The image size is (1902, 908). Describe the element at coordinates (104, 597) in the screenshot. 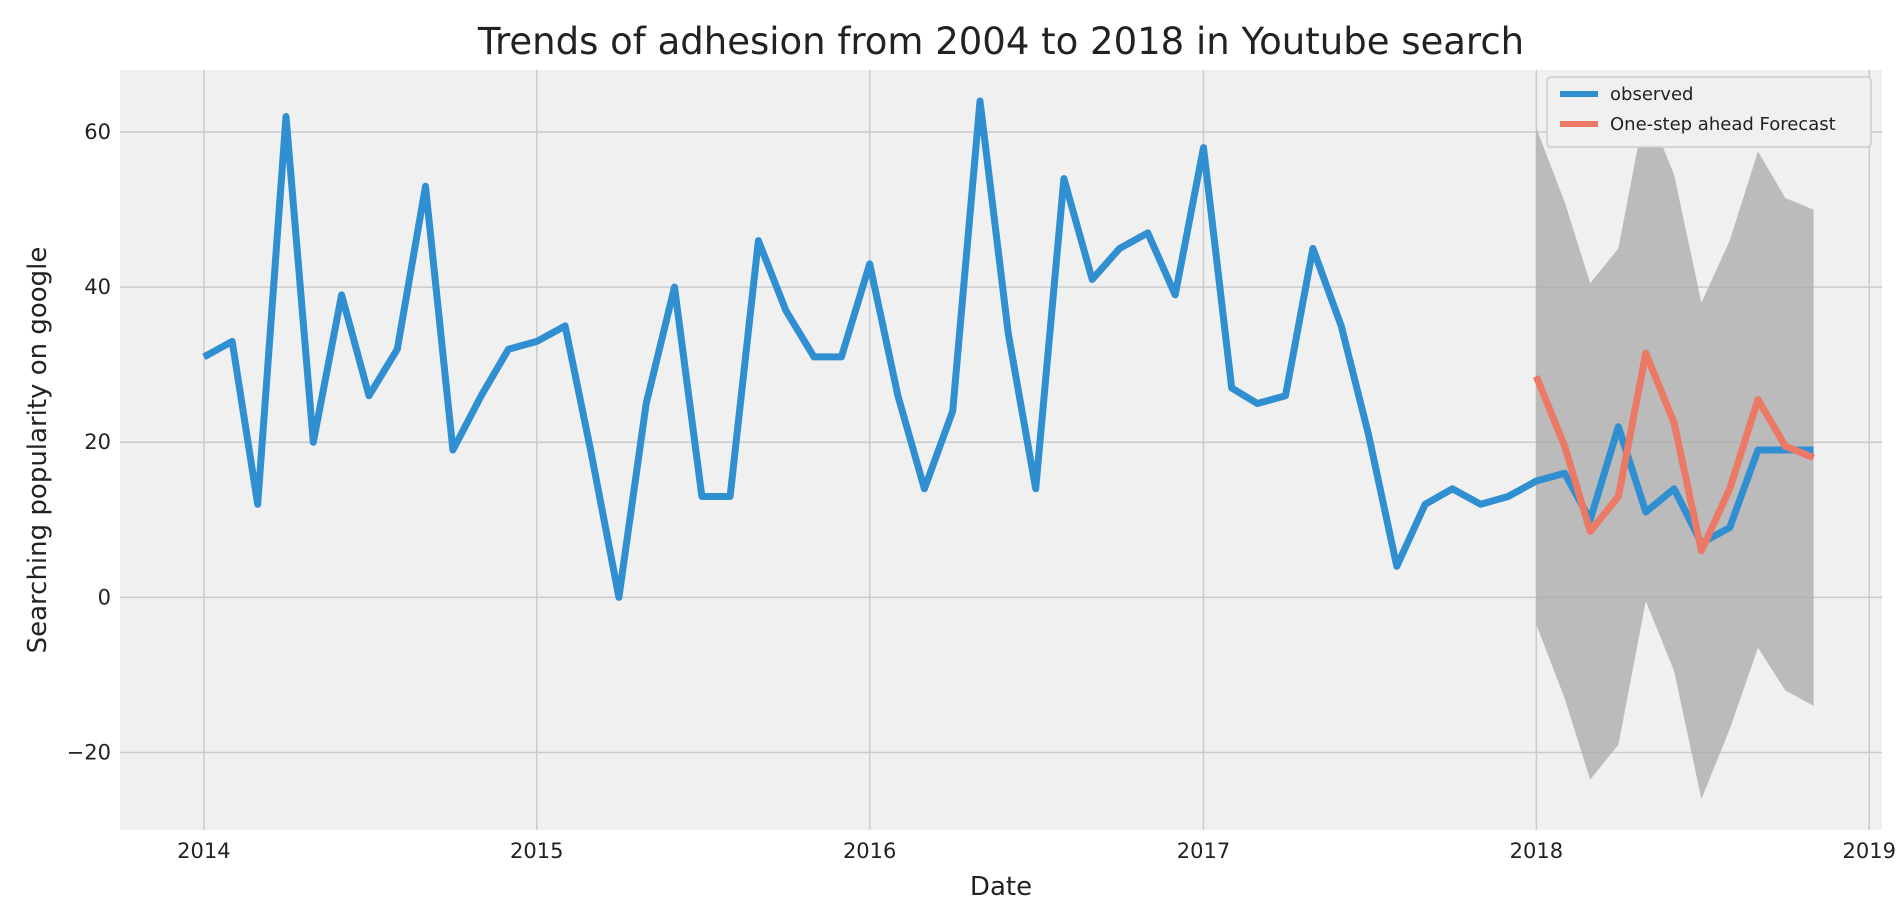

I see `y-tick-label: 0` at that location.